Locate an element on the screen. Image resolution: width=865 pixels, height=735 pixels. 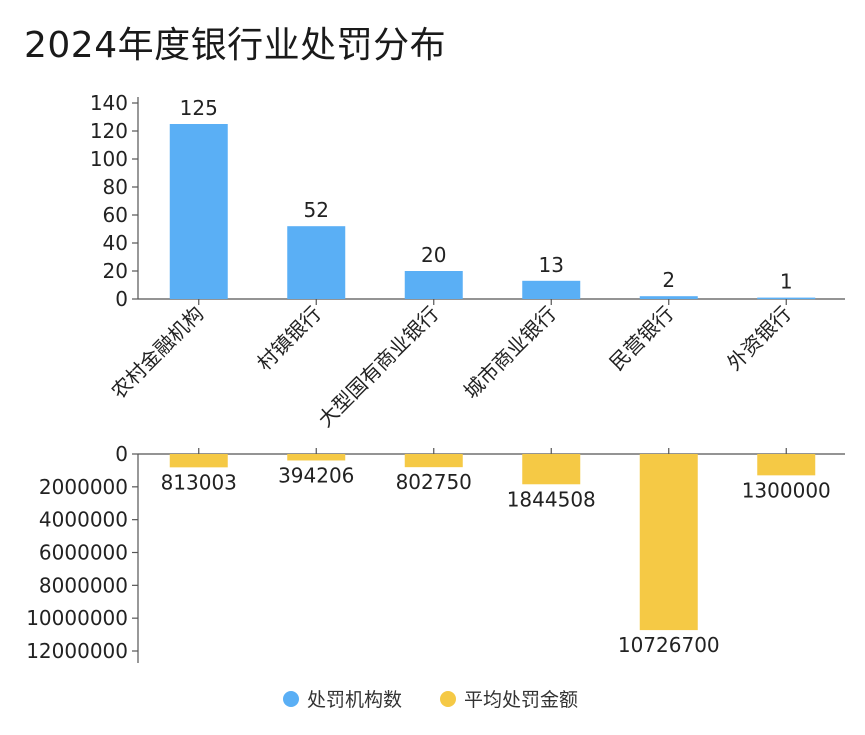
bar-data-label: 10726700 is located at coordinates (669, 645).